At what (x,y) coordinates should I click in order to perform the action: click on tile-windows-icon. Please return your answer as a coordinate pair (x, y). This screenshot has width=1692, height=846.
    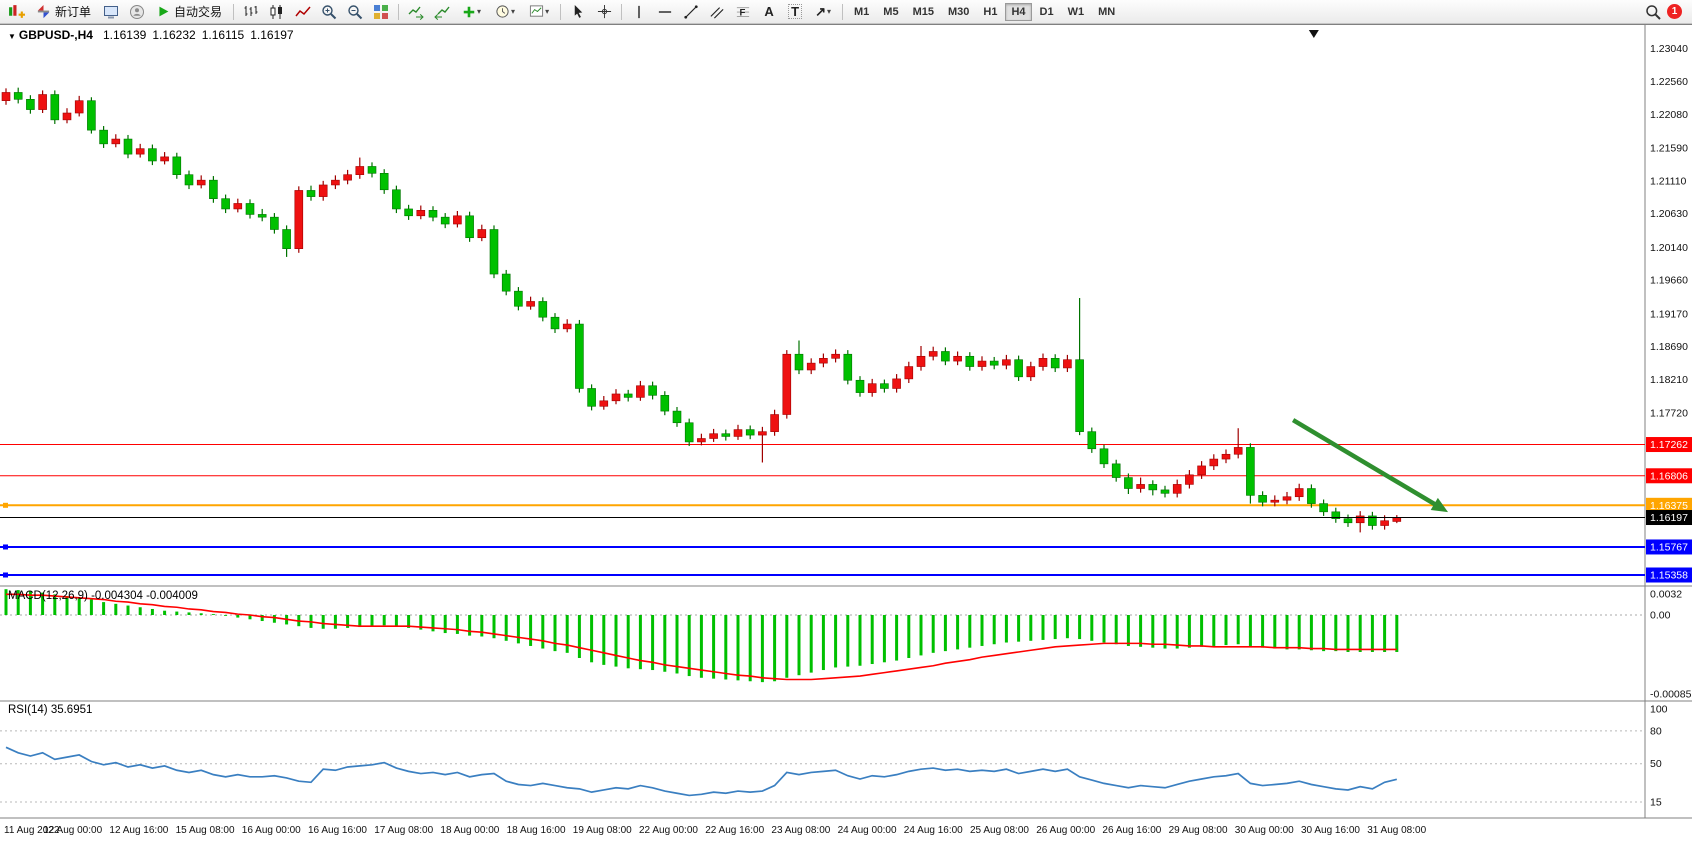
    Looking at the image, I should click on (381, 12).